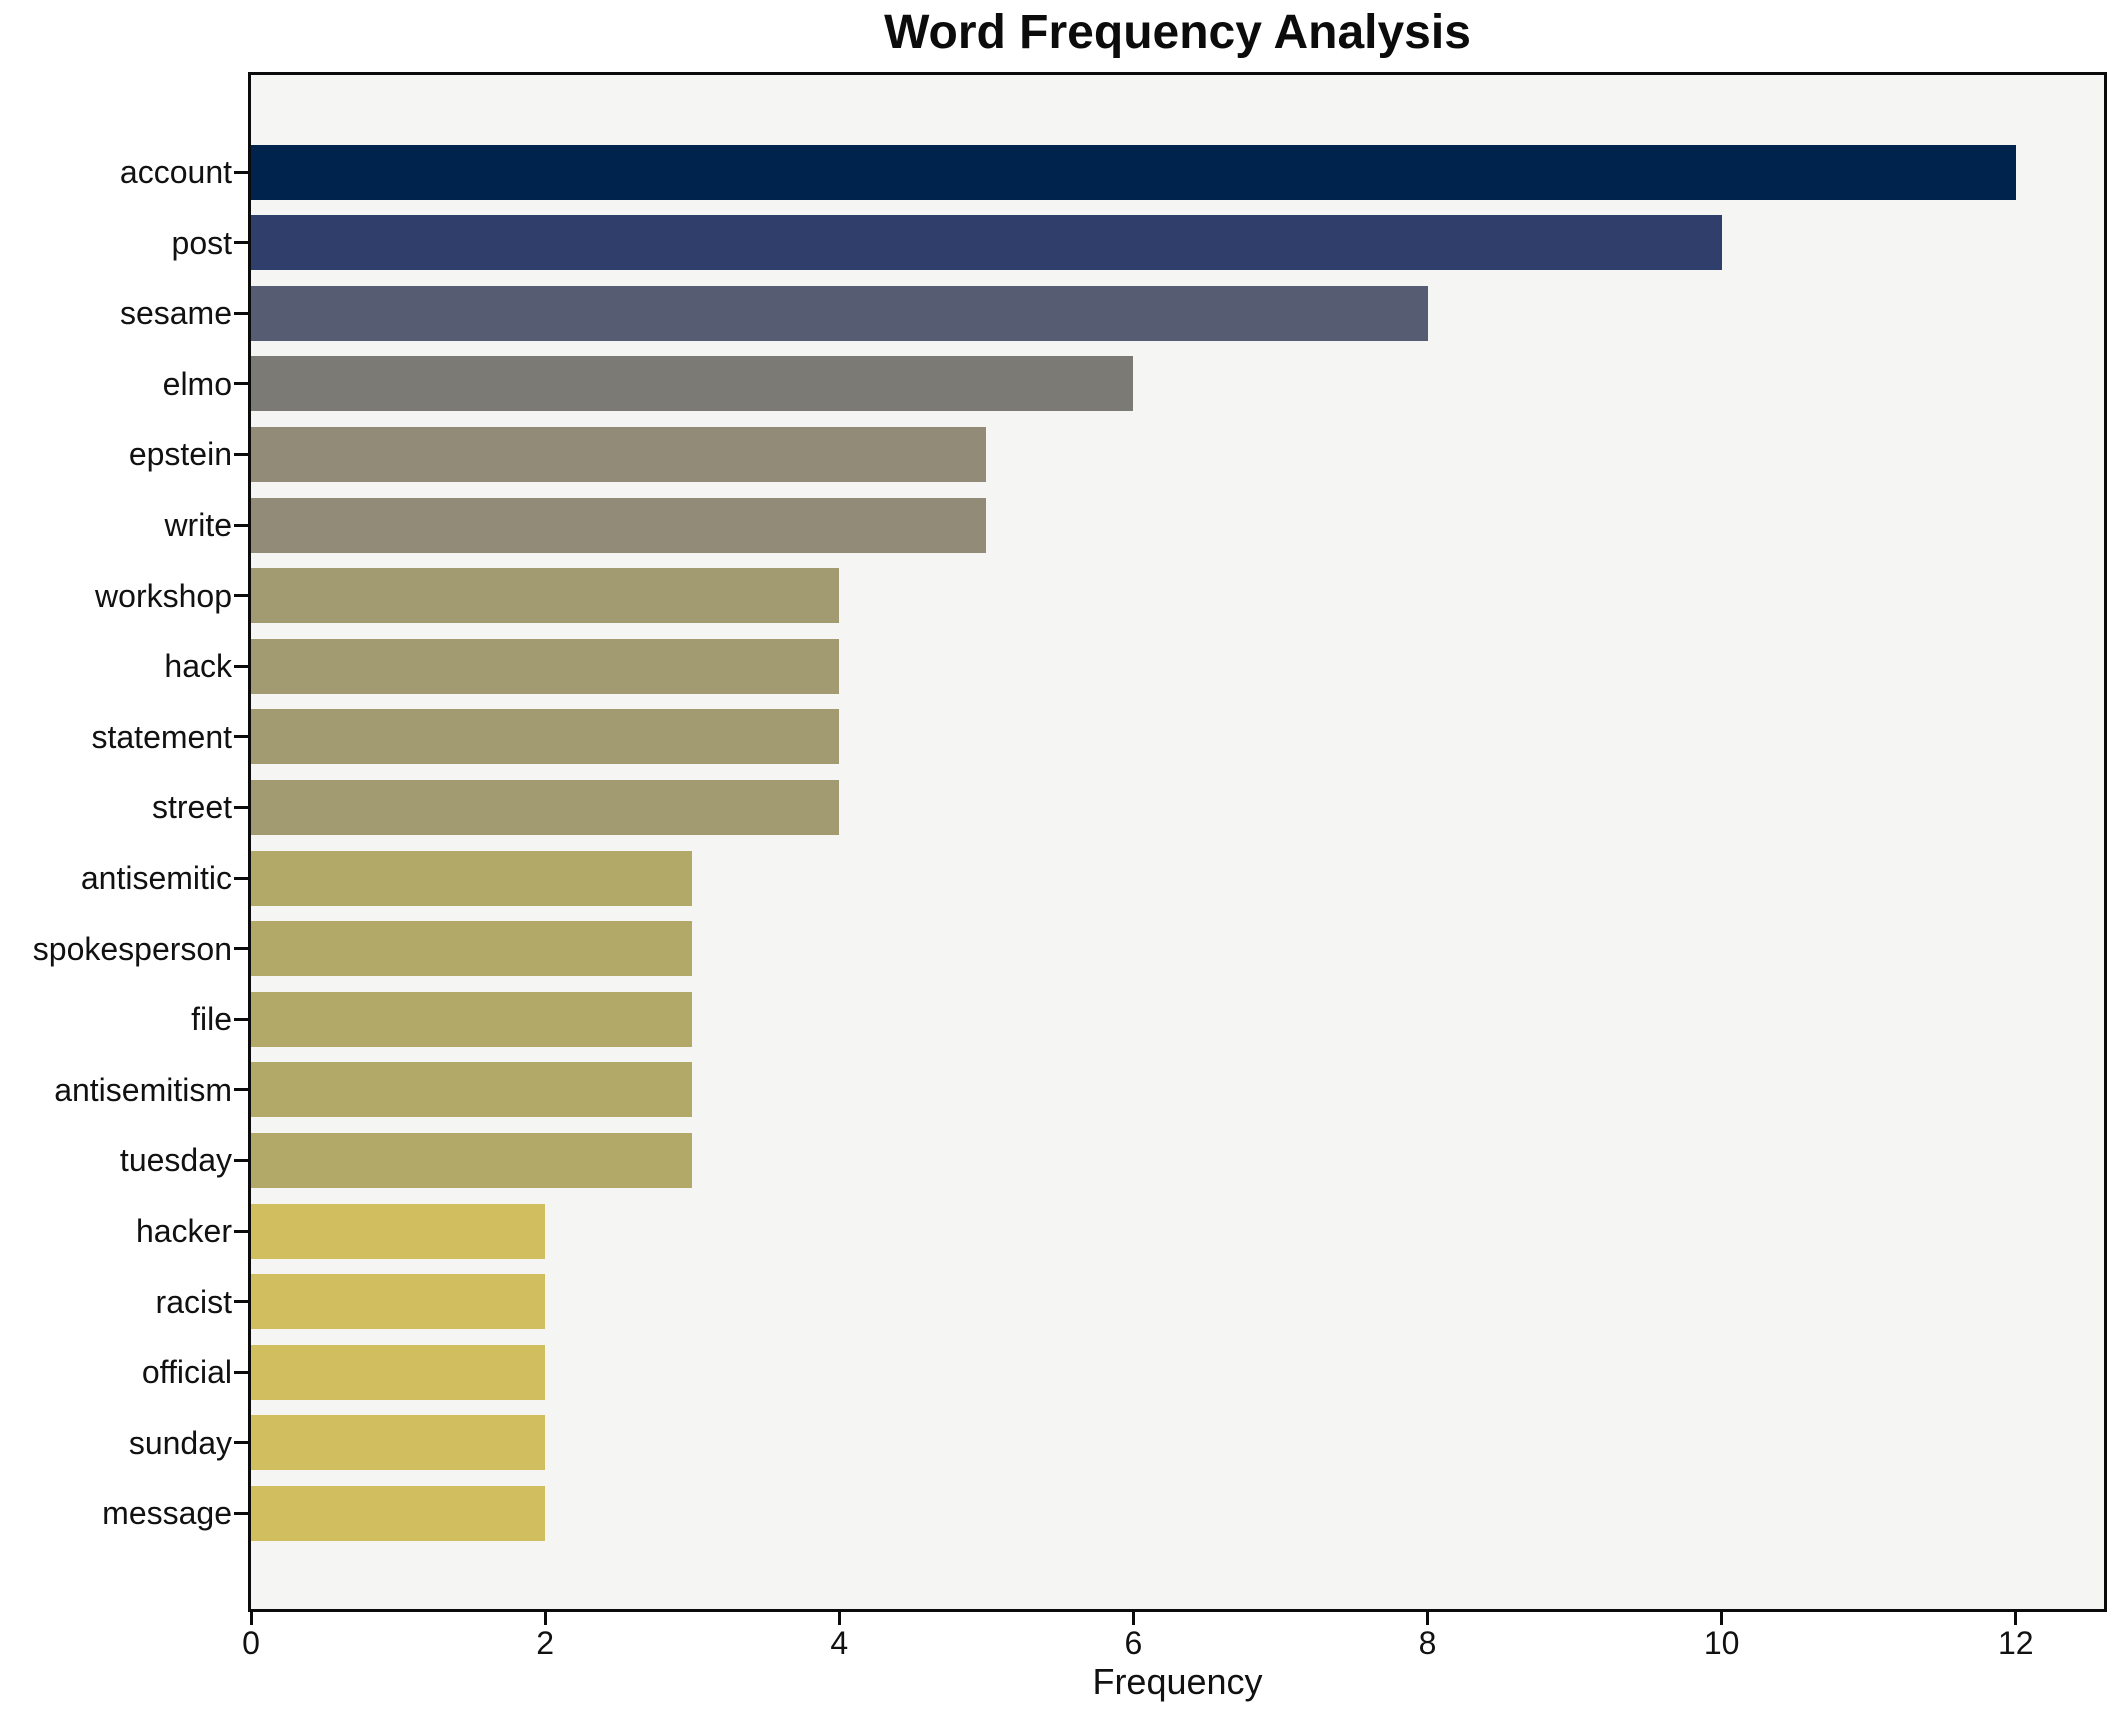  I want to click on y-tick-label-epstein: epstein, so click(180, 454).